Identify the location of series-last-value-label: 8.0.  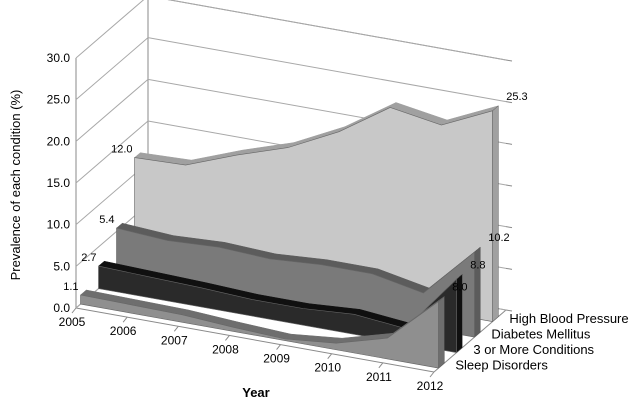
(459, 287).